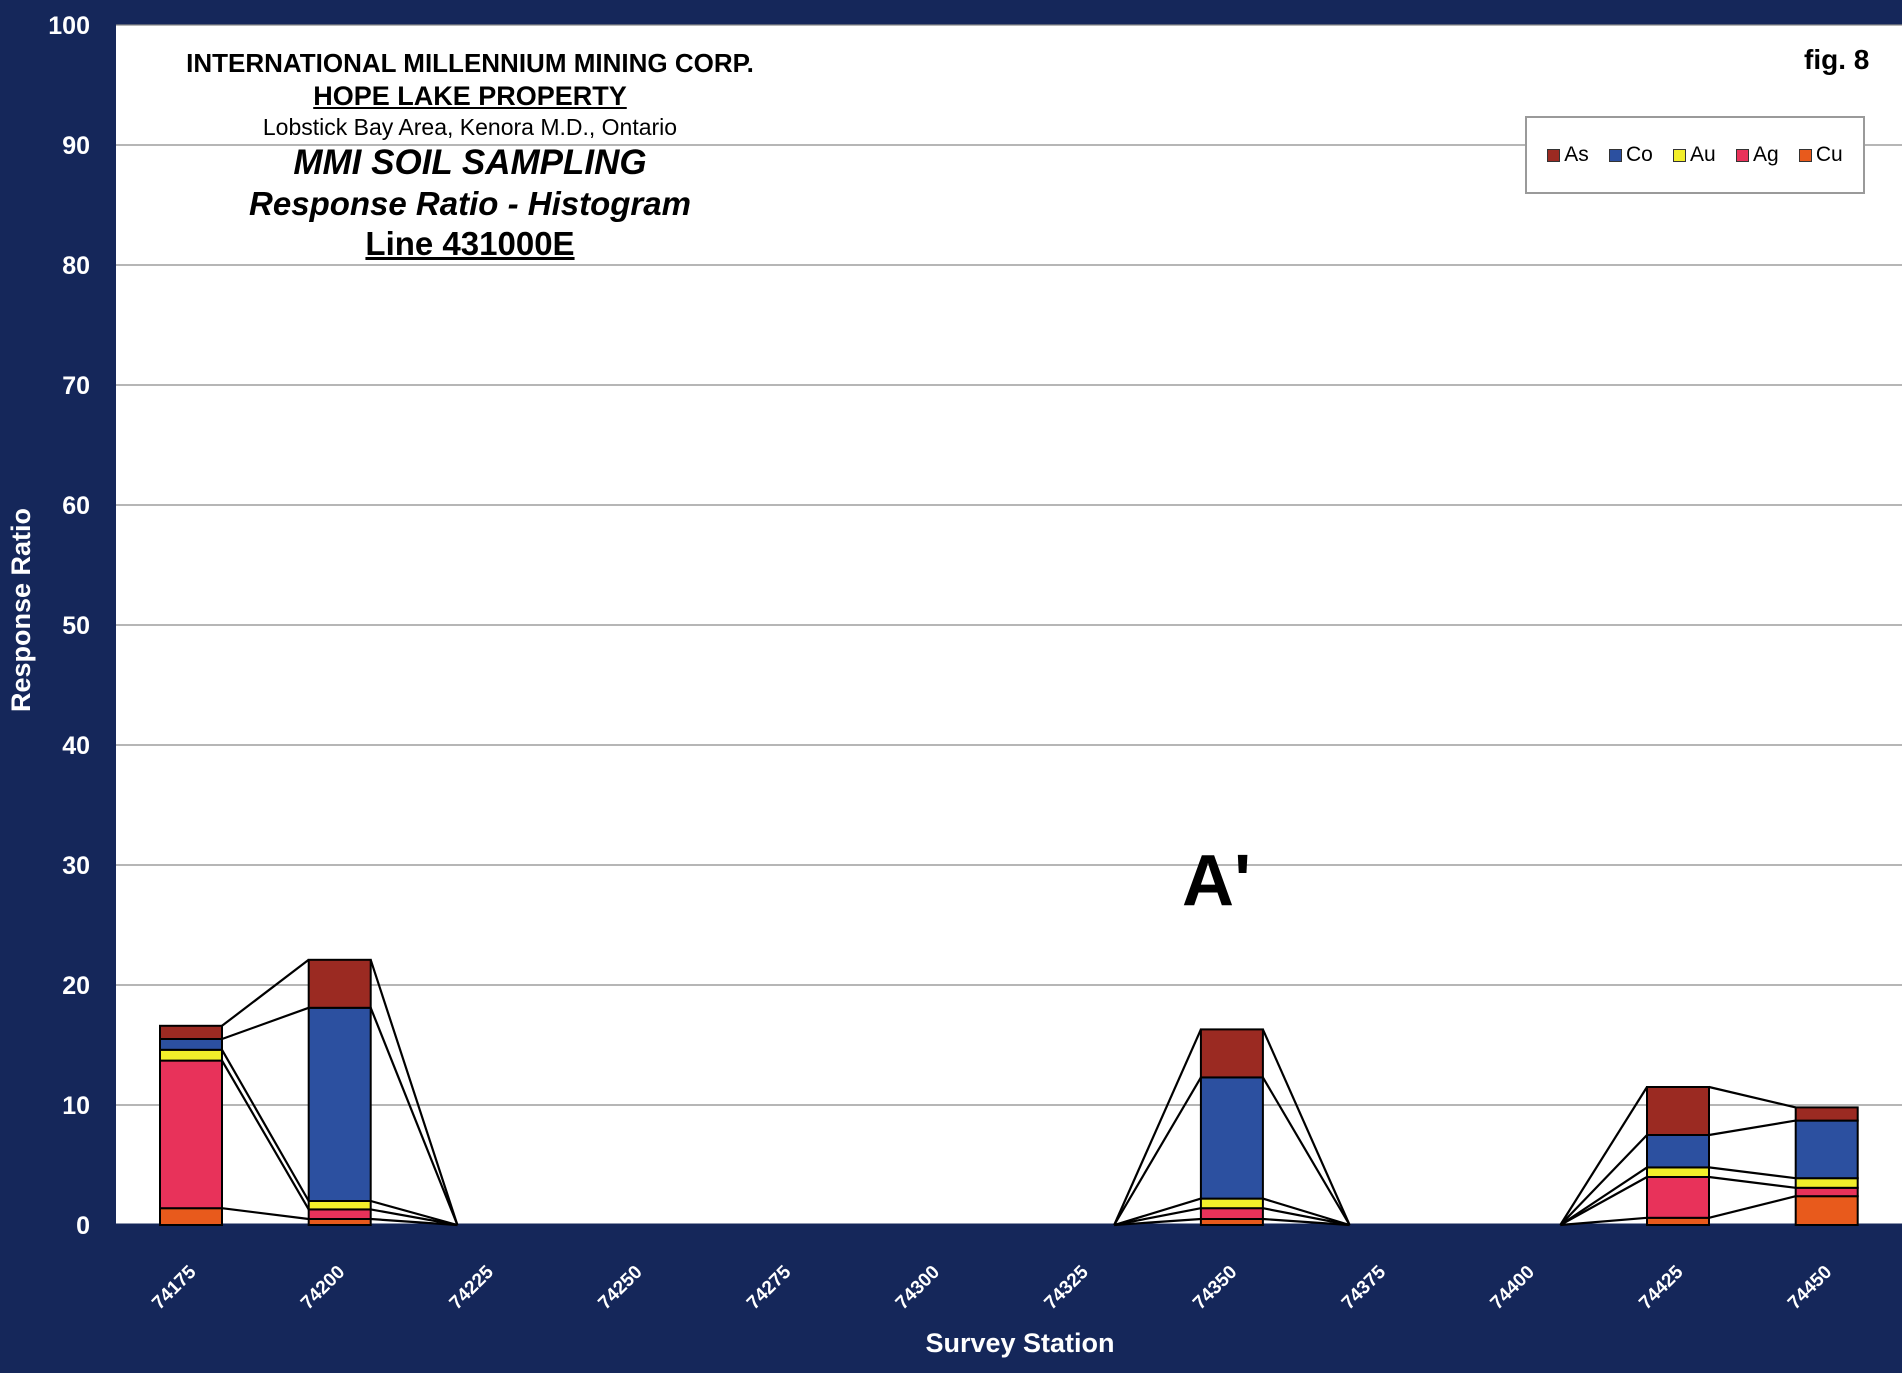  Describe the element at coordinates (1639, 154) in the screenshot. I see `legend-label: Co` at that location.